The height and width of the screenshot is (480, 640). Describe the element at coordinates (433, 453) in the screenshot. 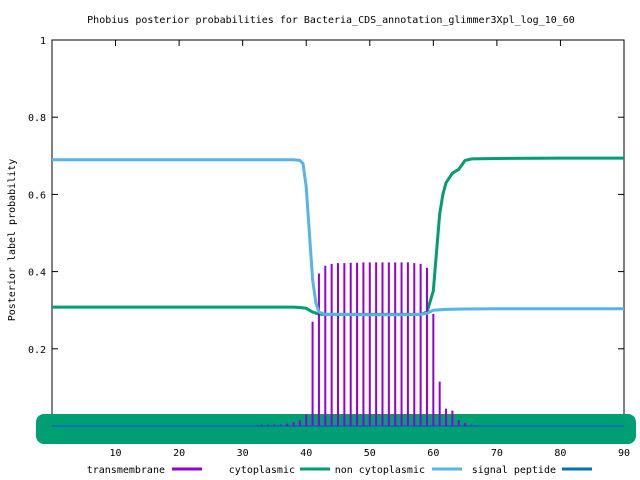

I see `x-tick-label: 60` at that location.